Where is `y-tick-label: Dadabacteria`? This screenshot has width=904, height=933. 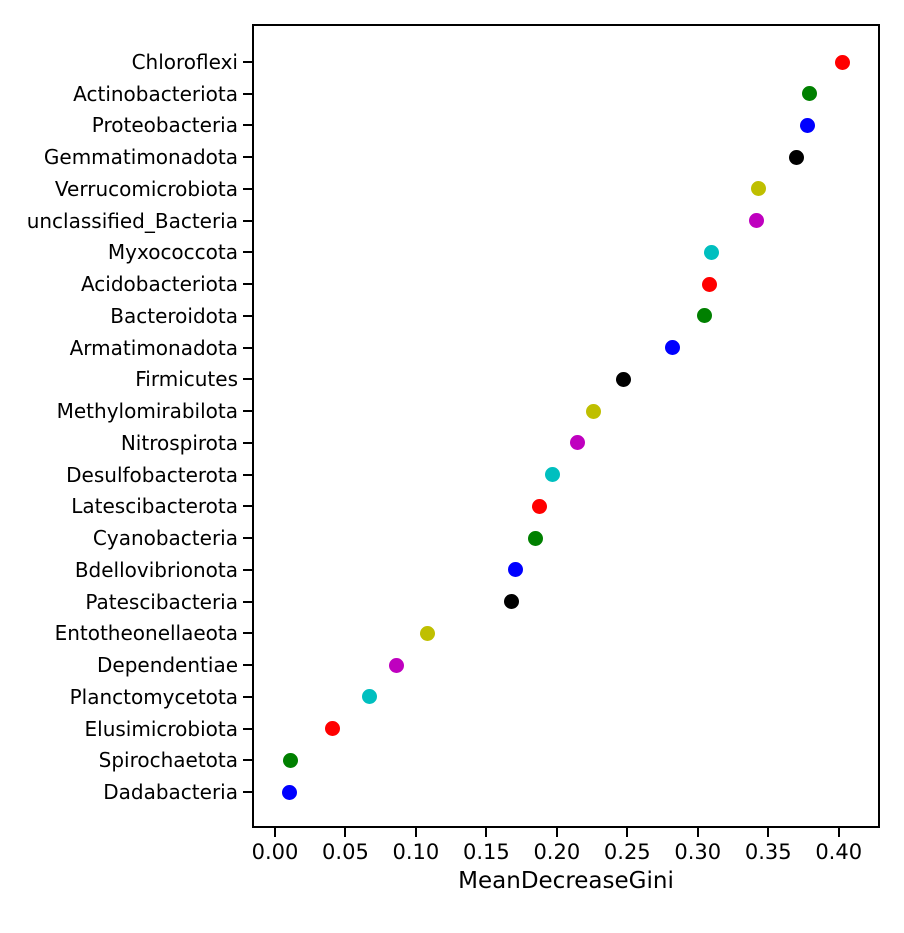 y-tick-label: Dadabacteria is located at coordinates (170, 792).